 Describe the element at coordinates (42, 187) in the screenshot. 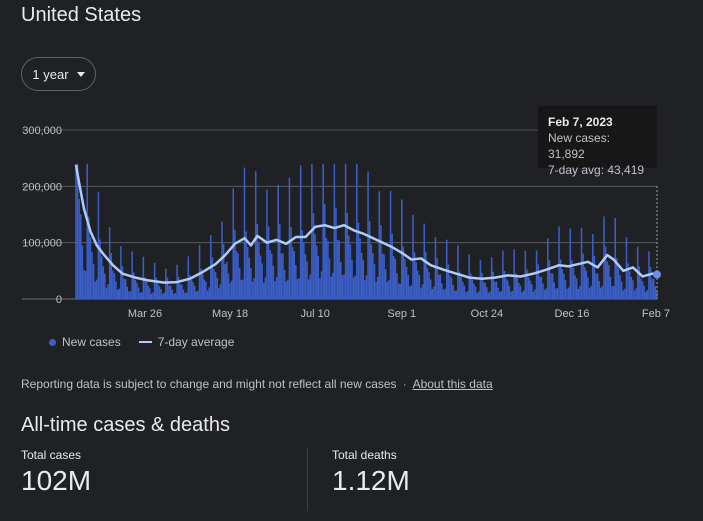

I see `y-tick-label: 200,000` at that location.